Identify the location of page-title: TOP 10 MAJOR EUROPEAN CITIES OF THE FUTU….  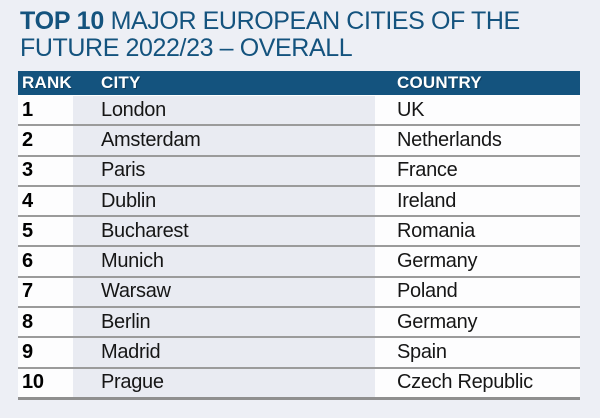
(303, 35).